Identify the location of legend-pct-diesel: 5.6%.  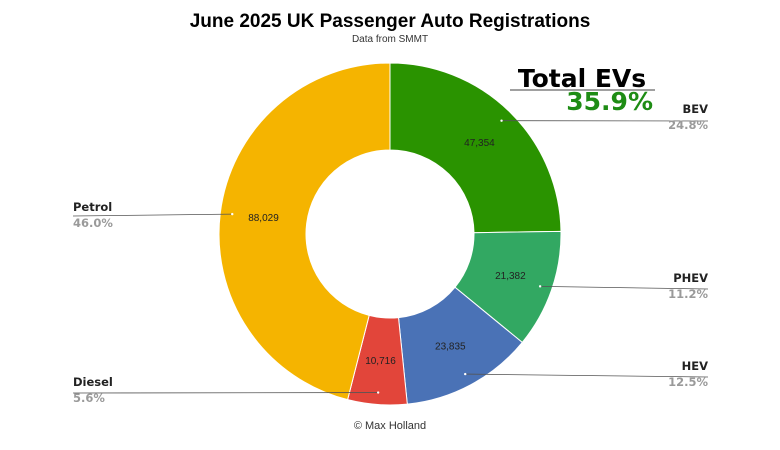
(89, 398).